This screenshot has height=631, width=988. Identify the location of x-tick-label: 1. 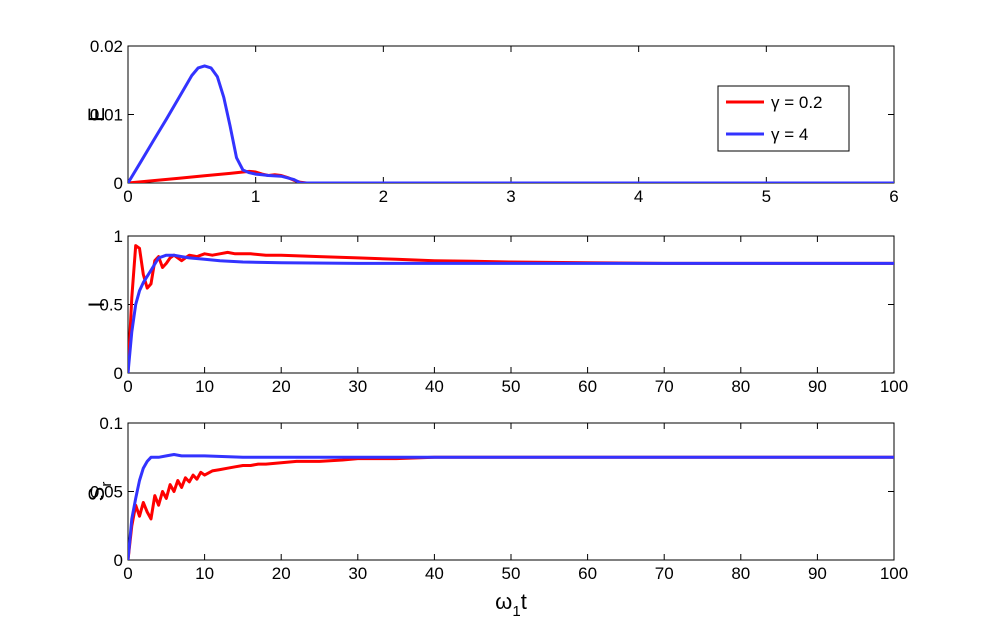
(255, 196).